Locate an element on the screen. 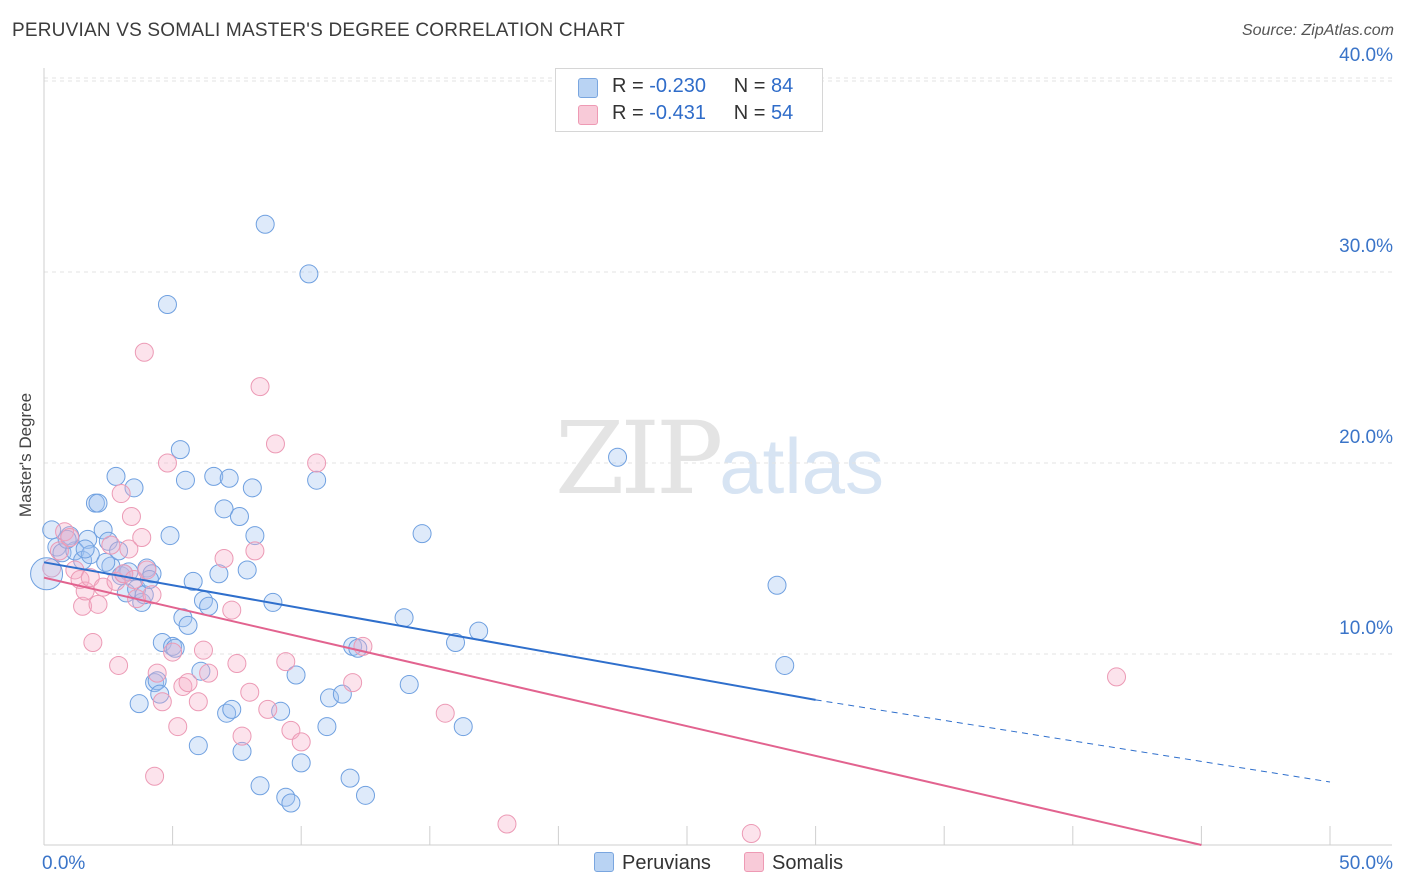 This screenshot has width=1406, height=892. peruvian-trend-line is located at coordinates (429, 631).